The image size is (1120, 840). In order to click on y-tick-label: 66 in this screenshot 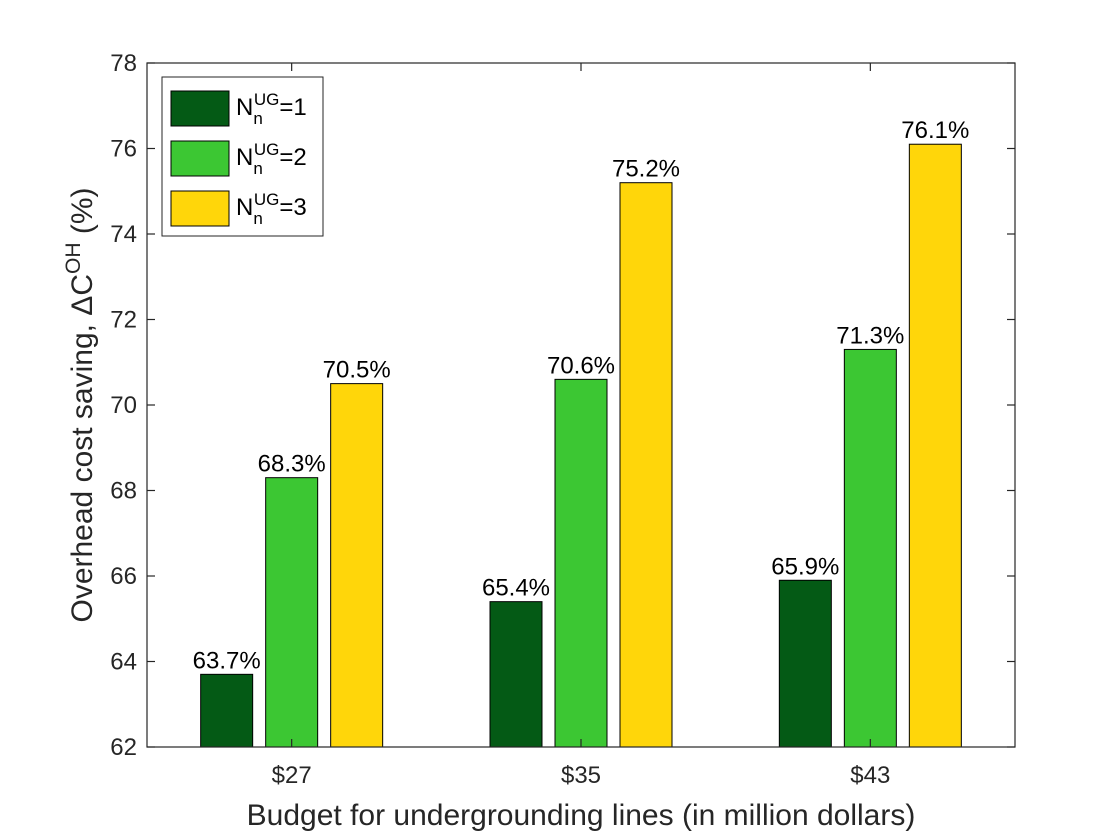, I will do `click(123, 576)`.